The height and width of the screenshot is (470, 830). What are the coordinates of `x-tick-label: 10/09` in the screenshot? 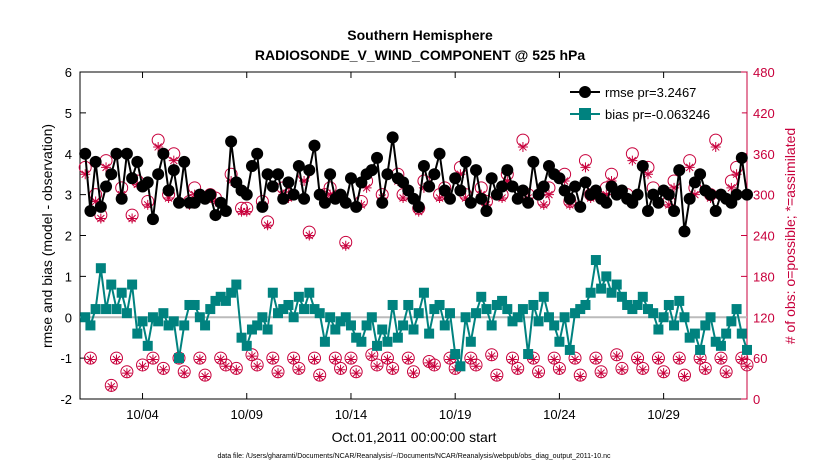 It's located at (246, 414).